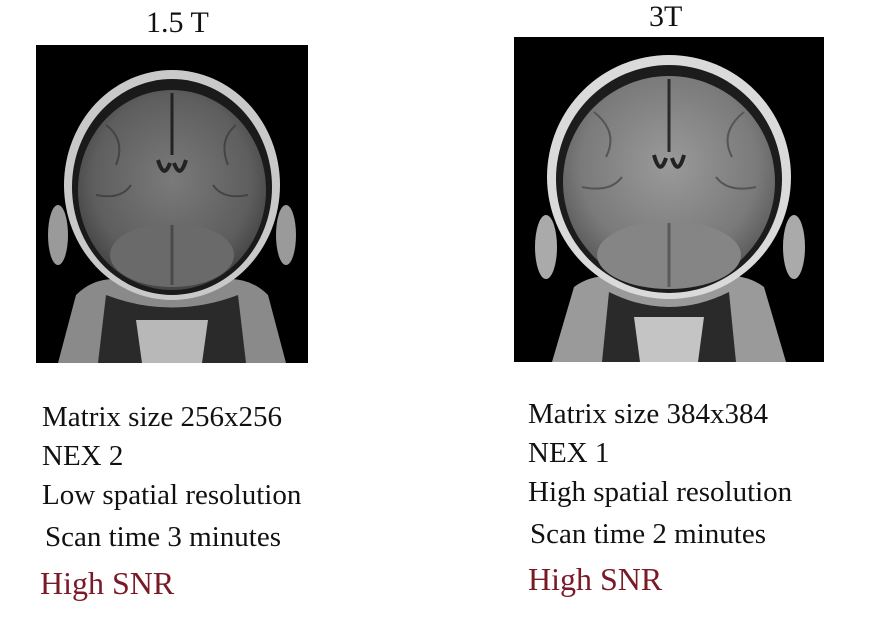 The image size is (885, 618). I want to click on left-spatial-resolution: Low spatial resolution, so click(172, 495).